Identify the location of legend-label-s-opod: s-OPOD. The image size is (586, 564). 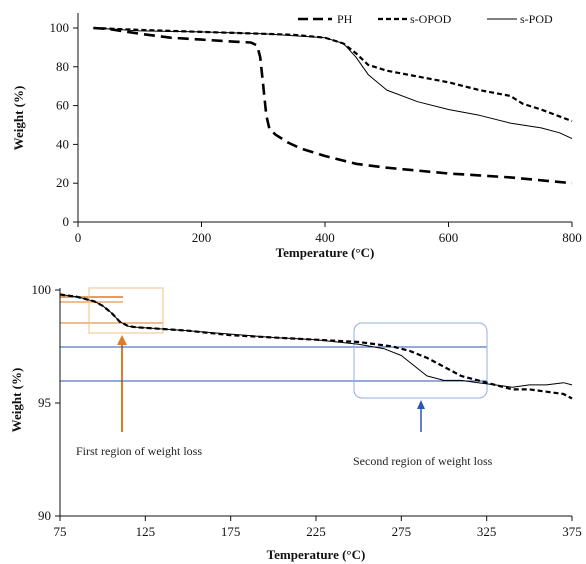
(431, 19).